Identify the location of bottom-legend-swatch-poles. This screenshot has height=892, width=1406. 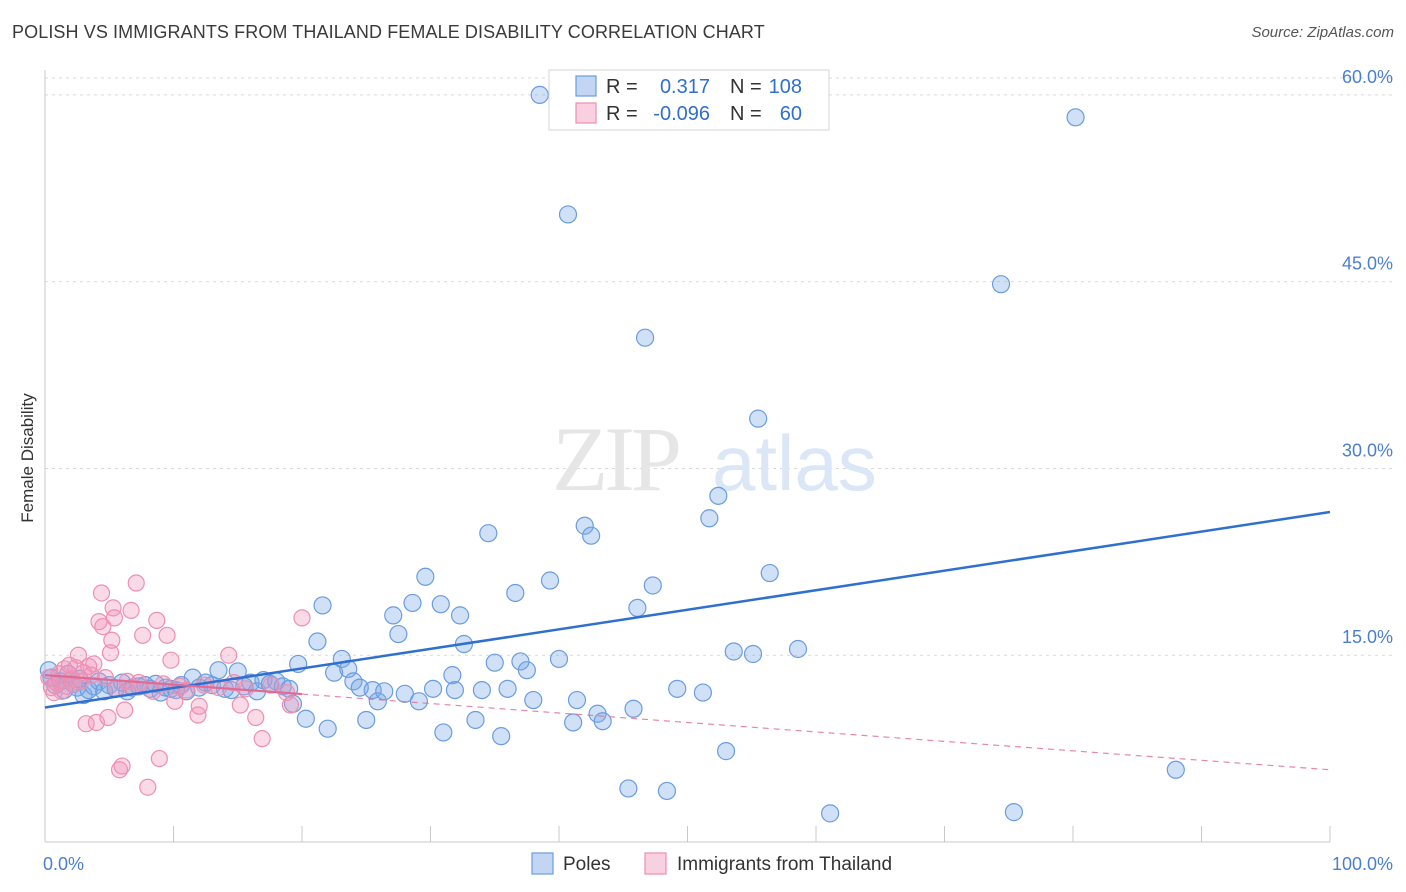
(542, 863).